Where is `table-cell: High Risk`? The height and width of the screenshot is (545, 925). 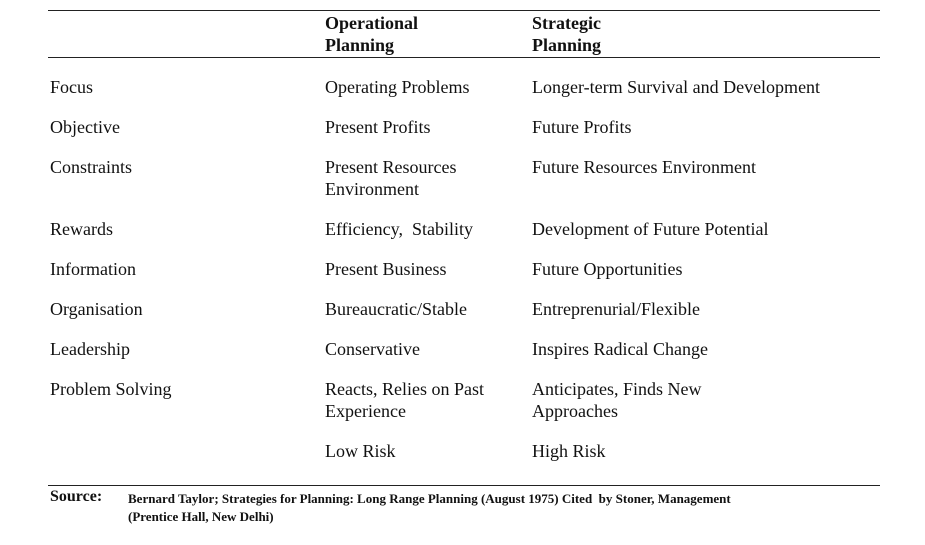
table-cell: High Risk is located at coordinates (569, 451).